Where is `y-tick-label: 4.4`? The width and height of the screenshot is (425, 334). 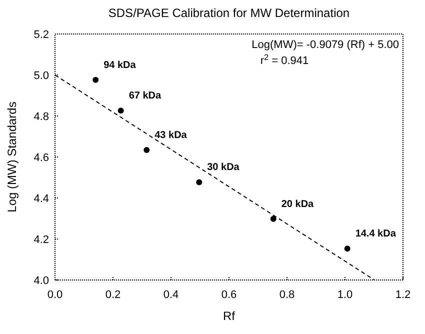 y-tick-label: 4.4 is located at coordinates (41, 198).